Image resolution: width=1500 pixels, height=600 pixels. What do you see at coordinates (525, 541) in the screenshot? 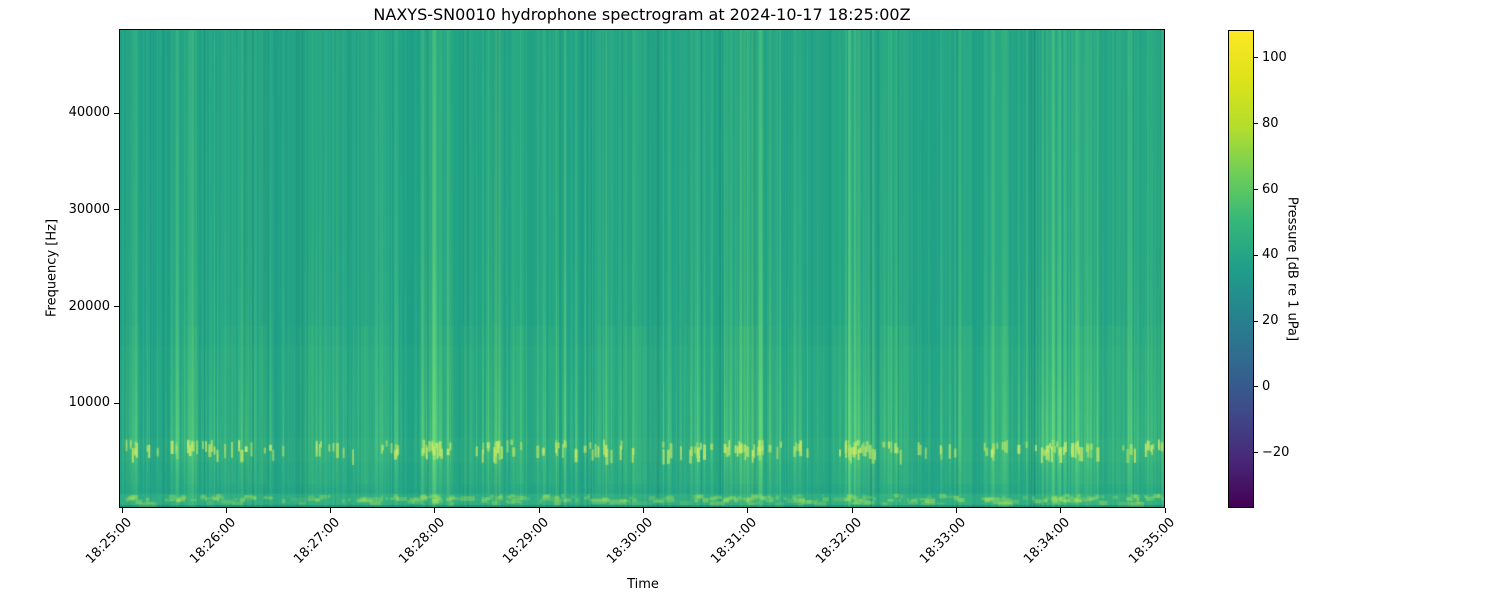
I see `x-tick-label: 18:29:00` at bounding box center [525, 541].